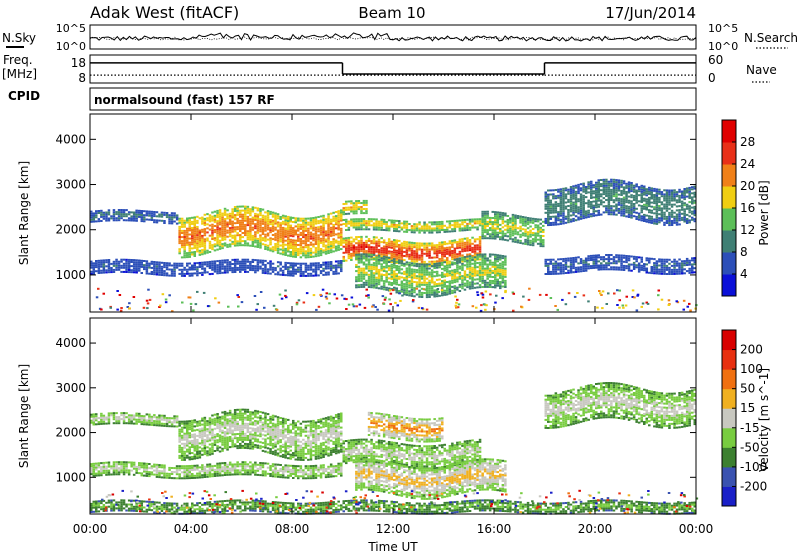  Describe the element at coordinates (393, 69) in the screenshot. I see `frequency-panel-frame` at that location.